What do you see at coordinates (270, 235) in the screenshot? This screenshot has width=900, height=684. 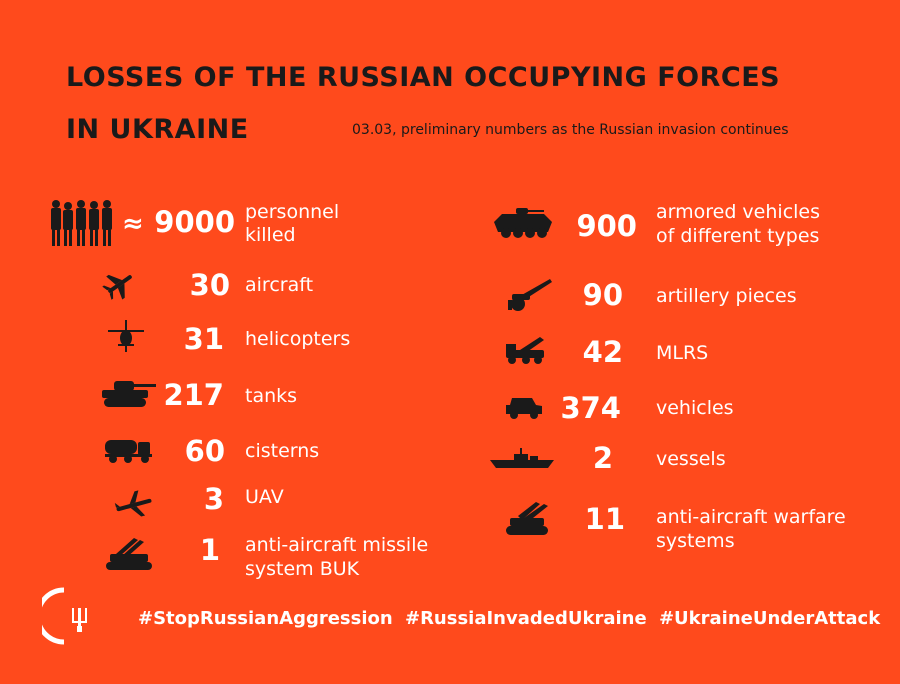 I see `personnel-label-2: killed` at bounding box center [270, 235].